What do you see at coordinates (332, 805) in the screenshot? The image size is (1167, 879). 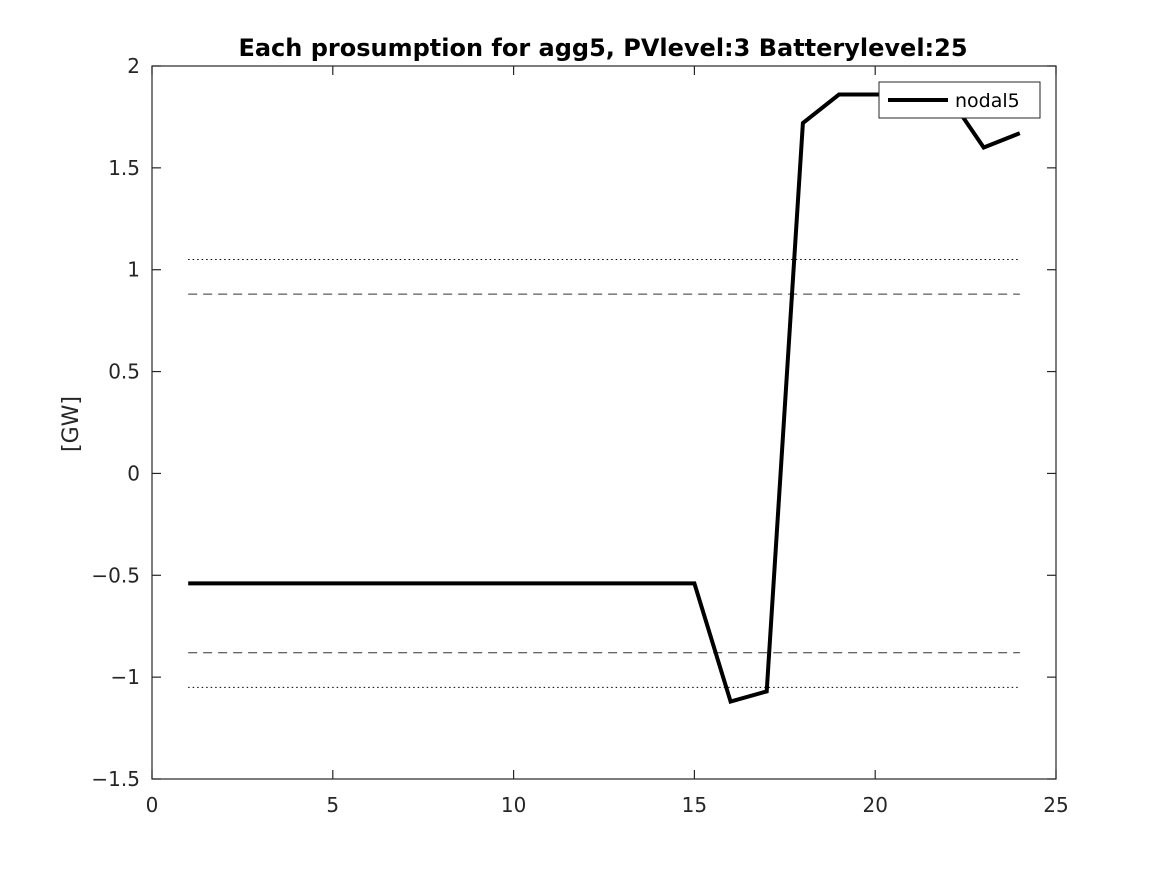 I see `x-tick-label: 5` at bounding box center [332, 805].